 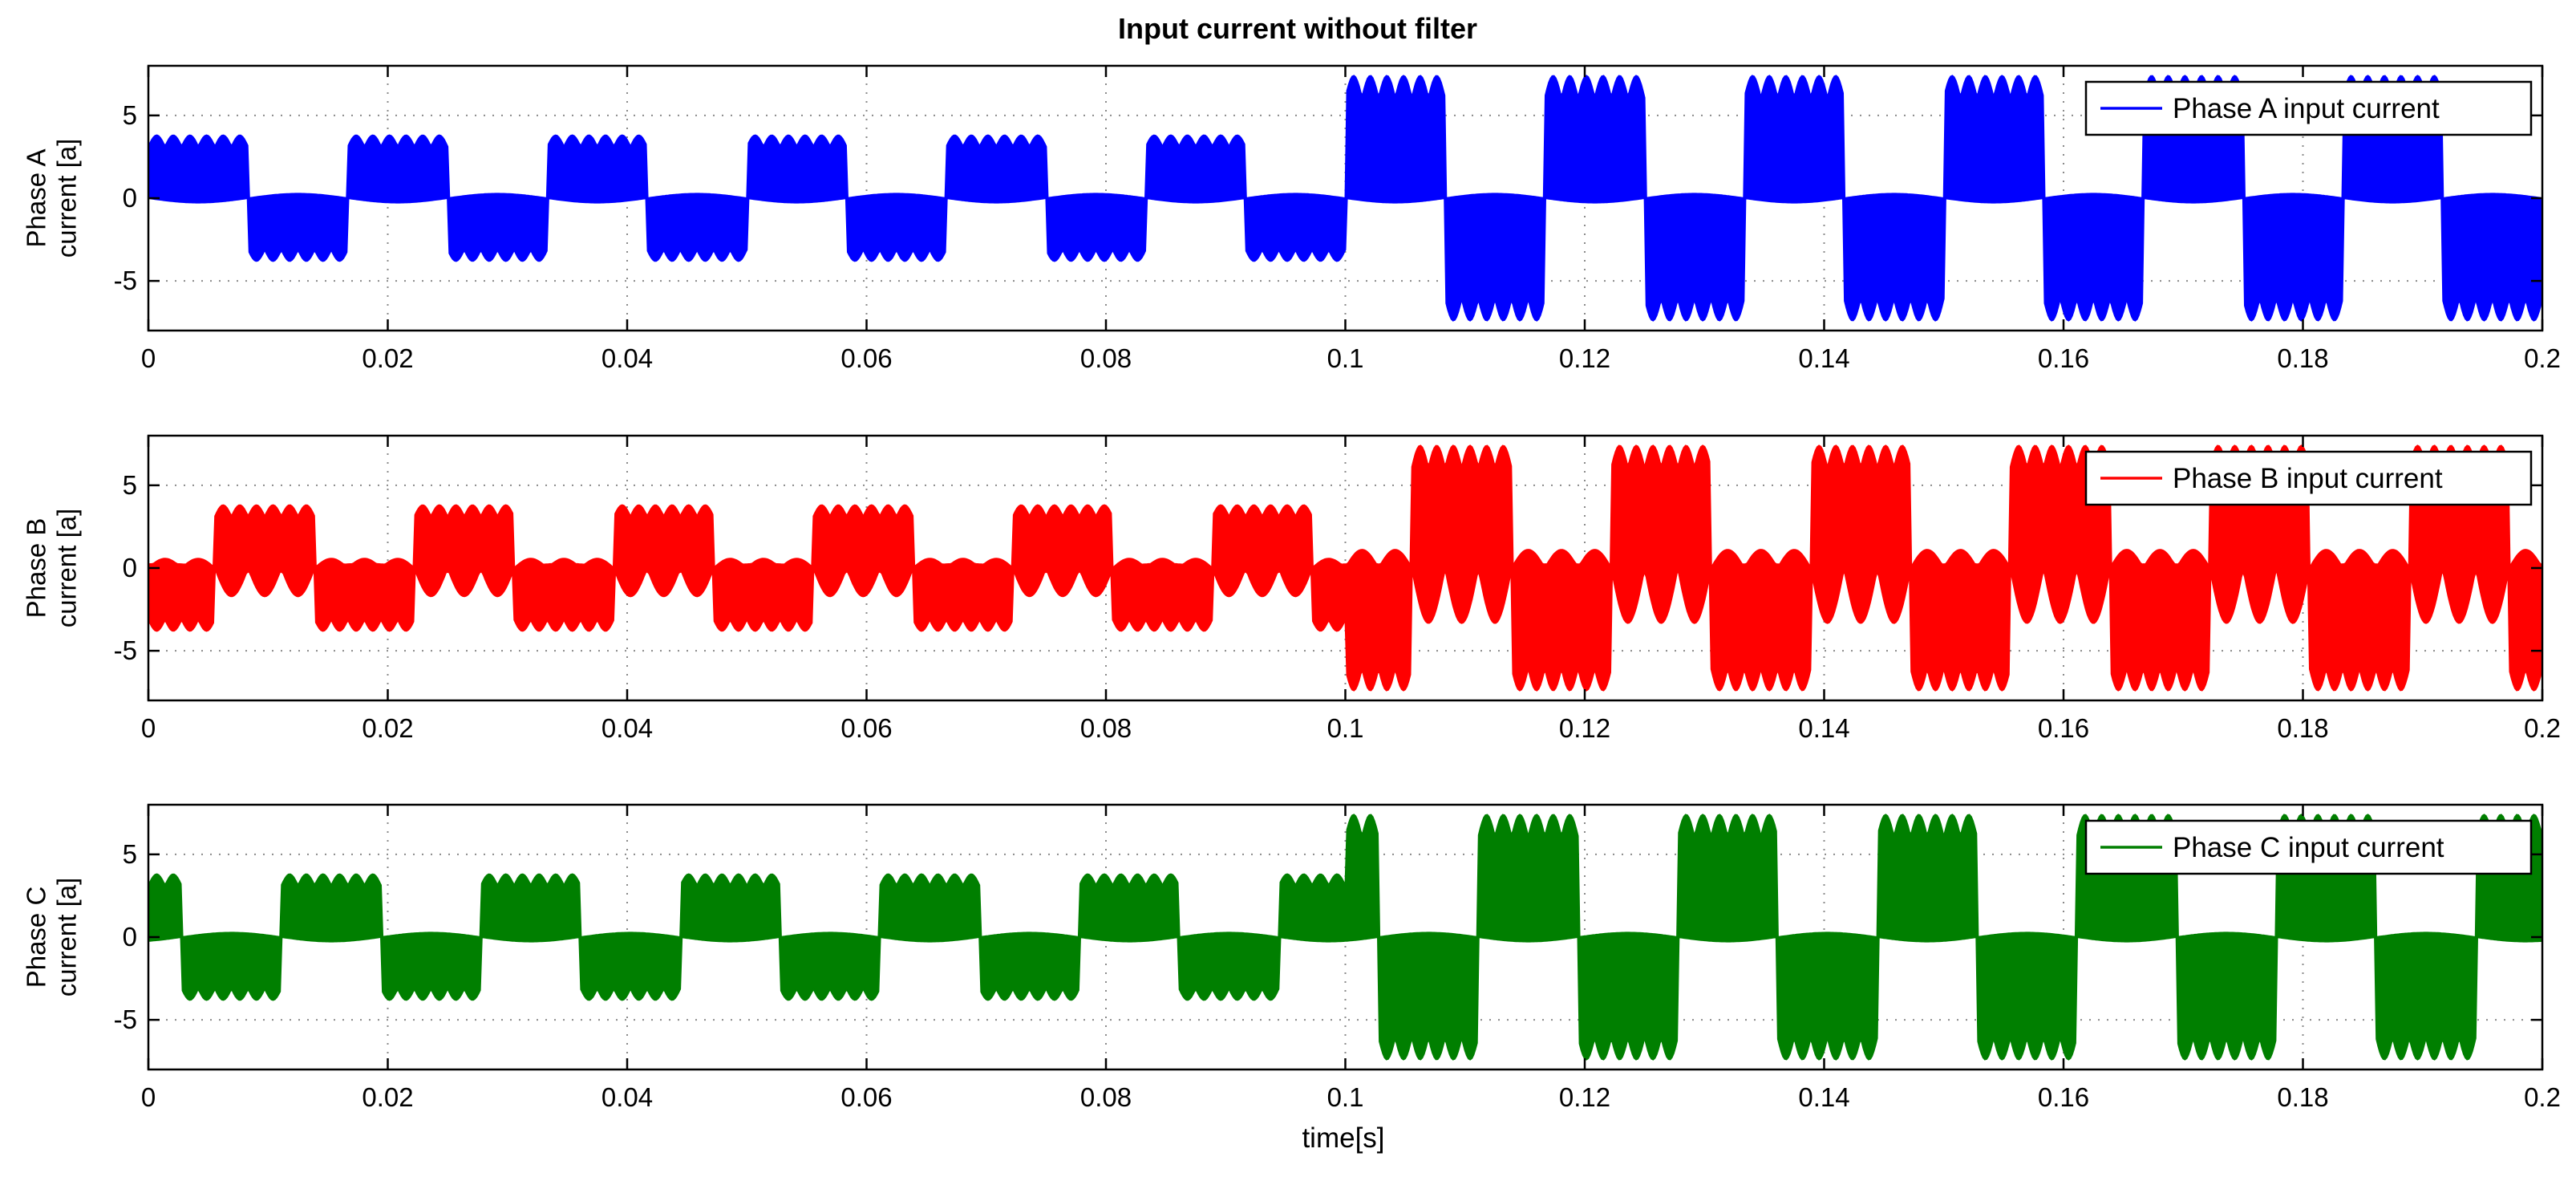 I want to click on y-axis-label-line1: Phase A, so click(x=36, y=198).